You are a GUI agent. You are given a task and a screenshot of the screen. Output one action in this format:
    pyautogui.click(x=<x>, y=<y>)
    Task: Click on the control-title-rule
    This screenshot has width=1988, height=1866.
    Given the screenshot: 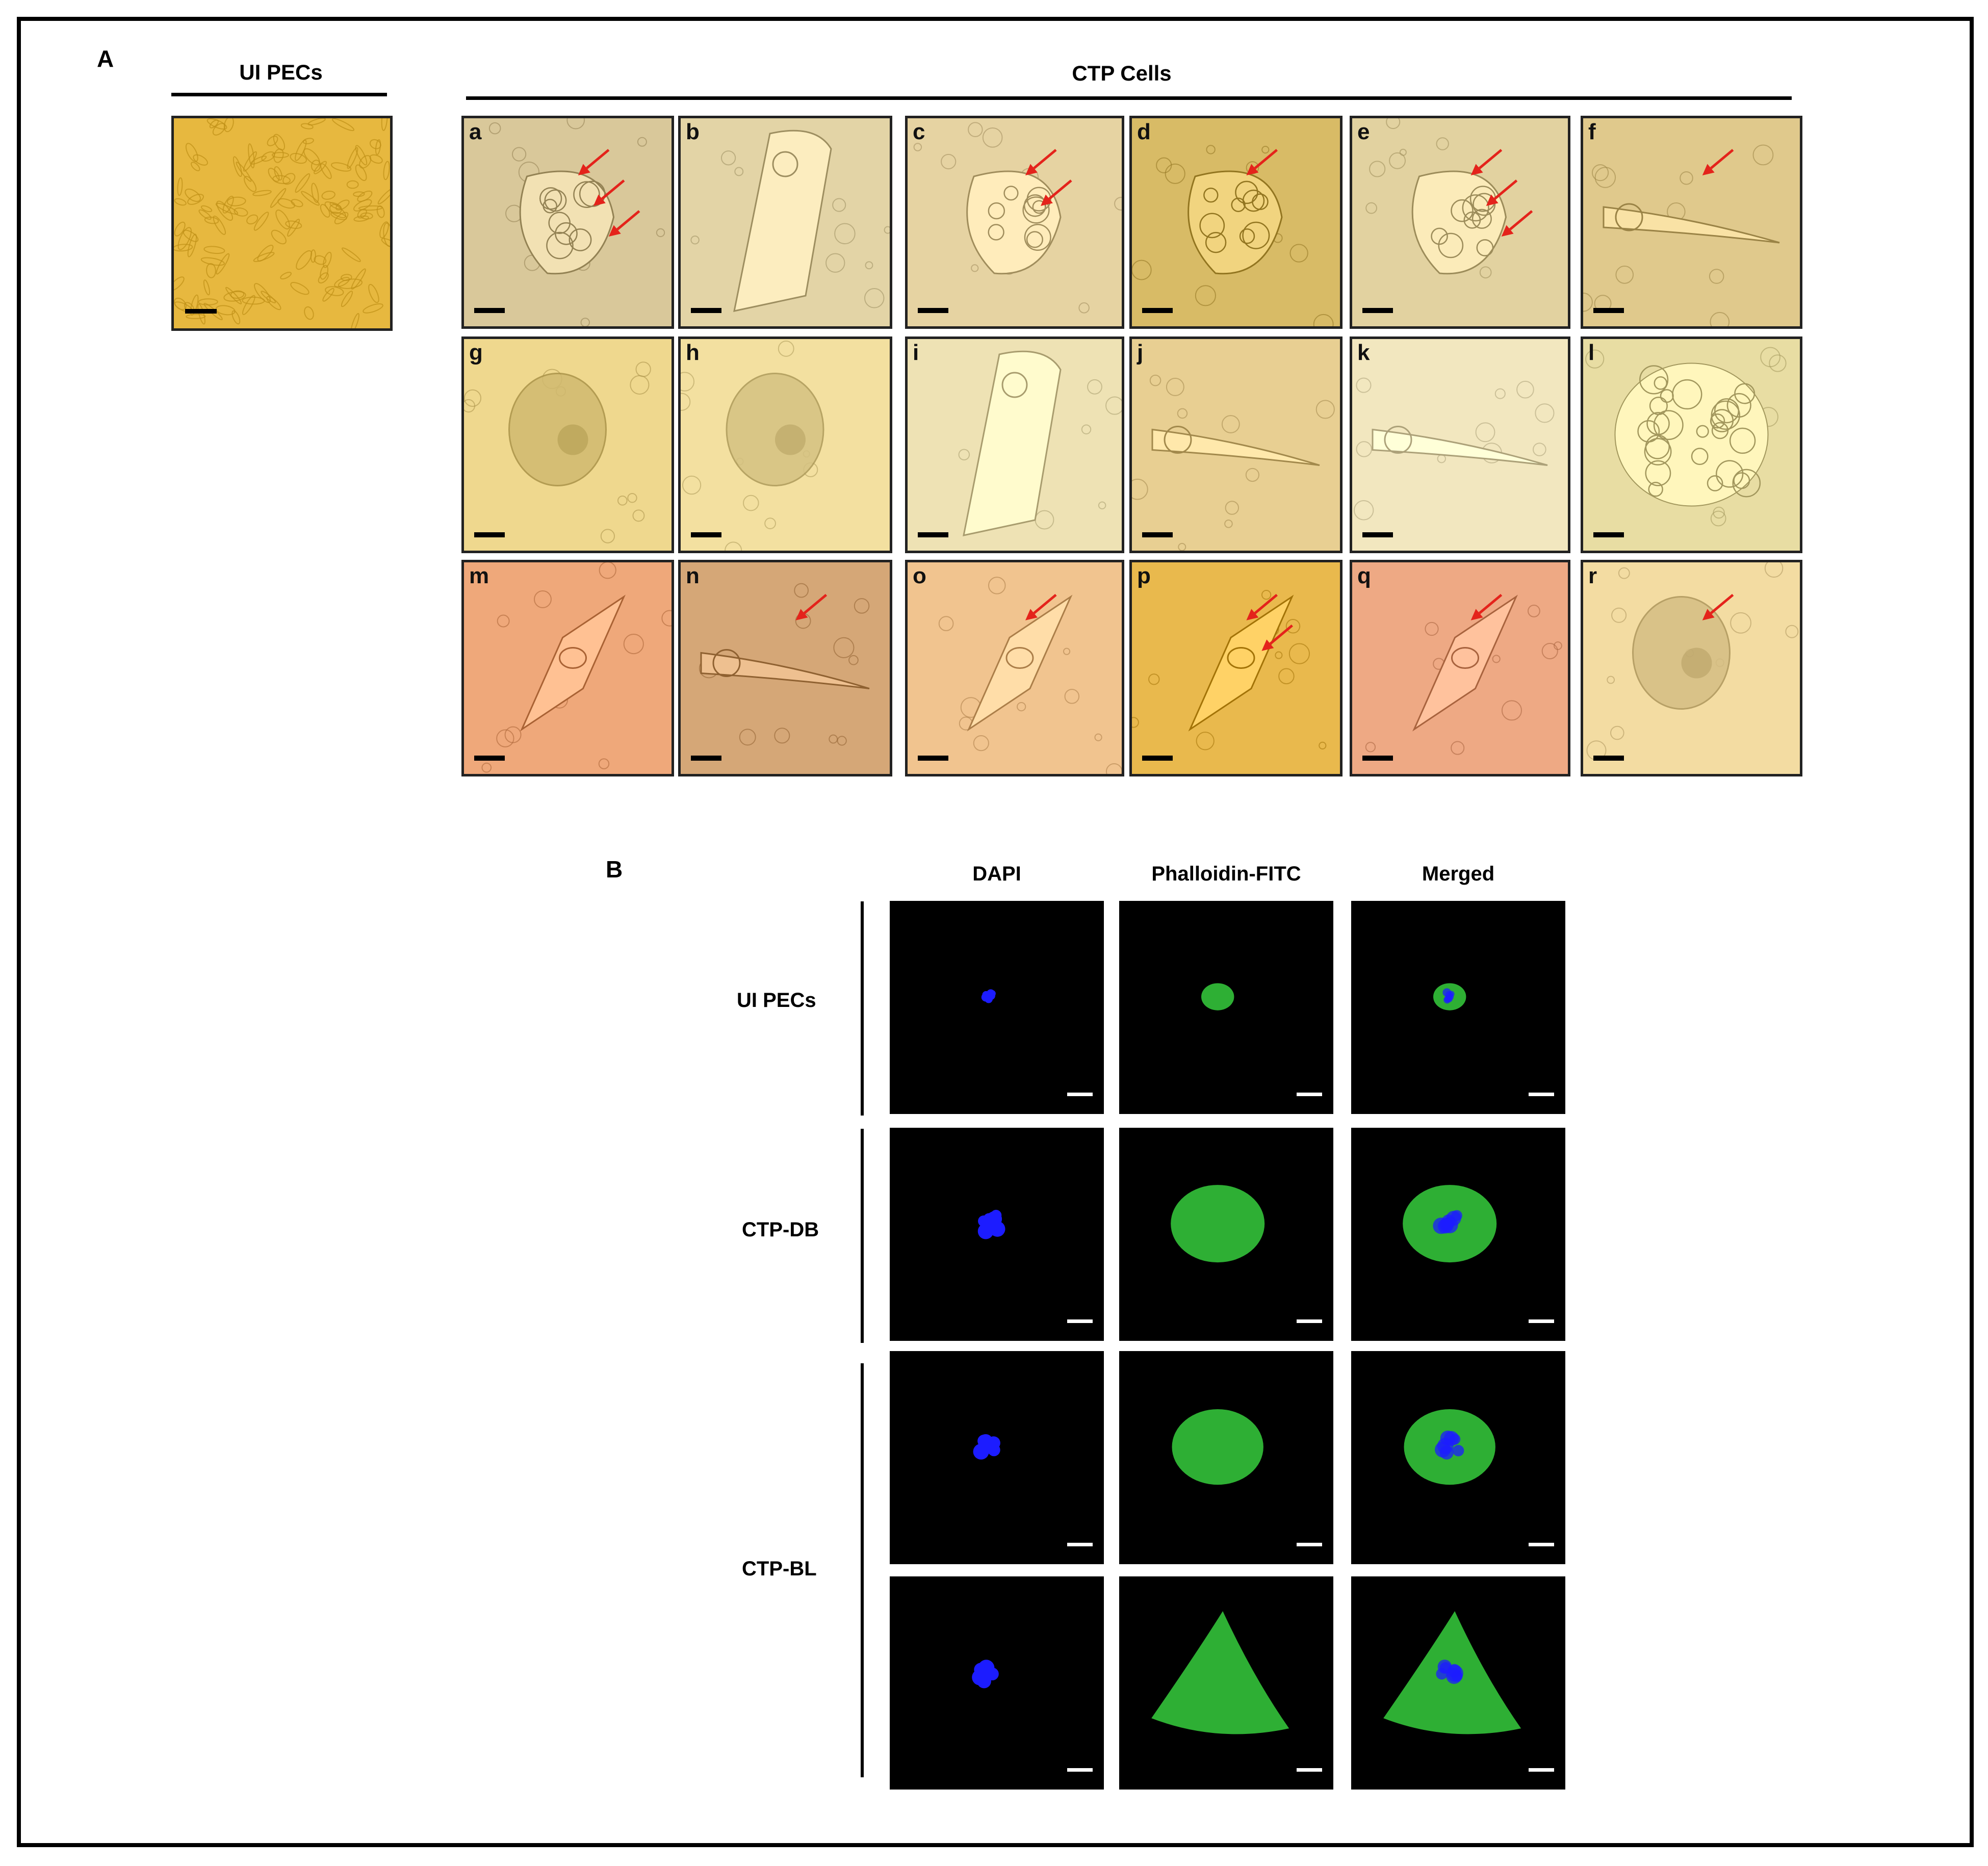 What is the action you would take?
    pyautogui.click(x=279, y=94)
    